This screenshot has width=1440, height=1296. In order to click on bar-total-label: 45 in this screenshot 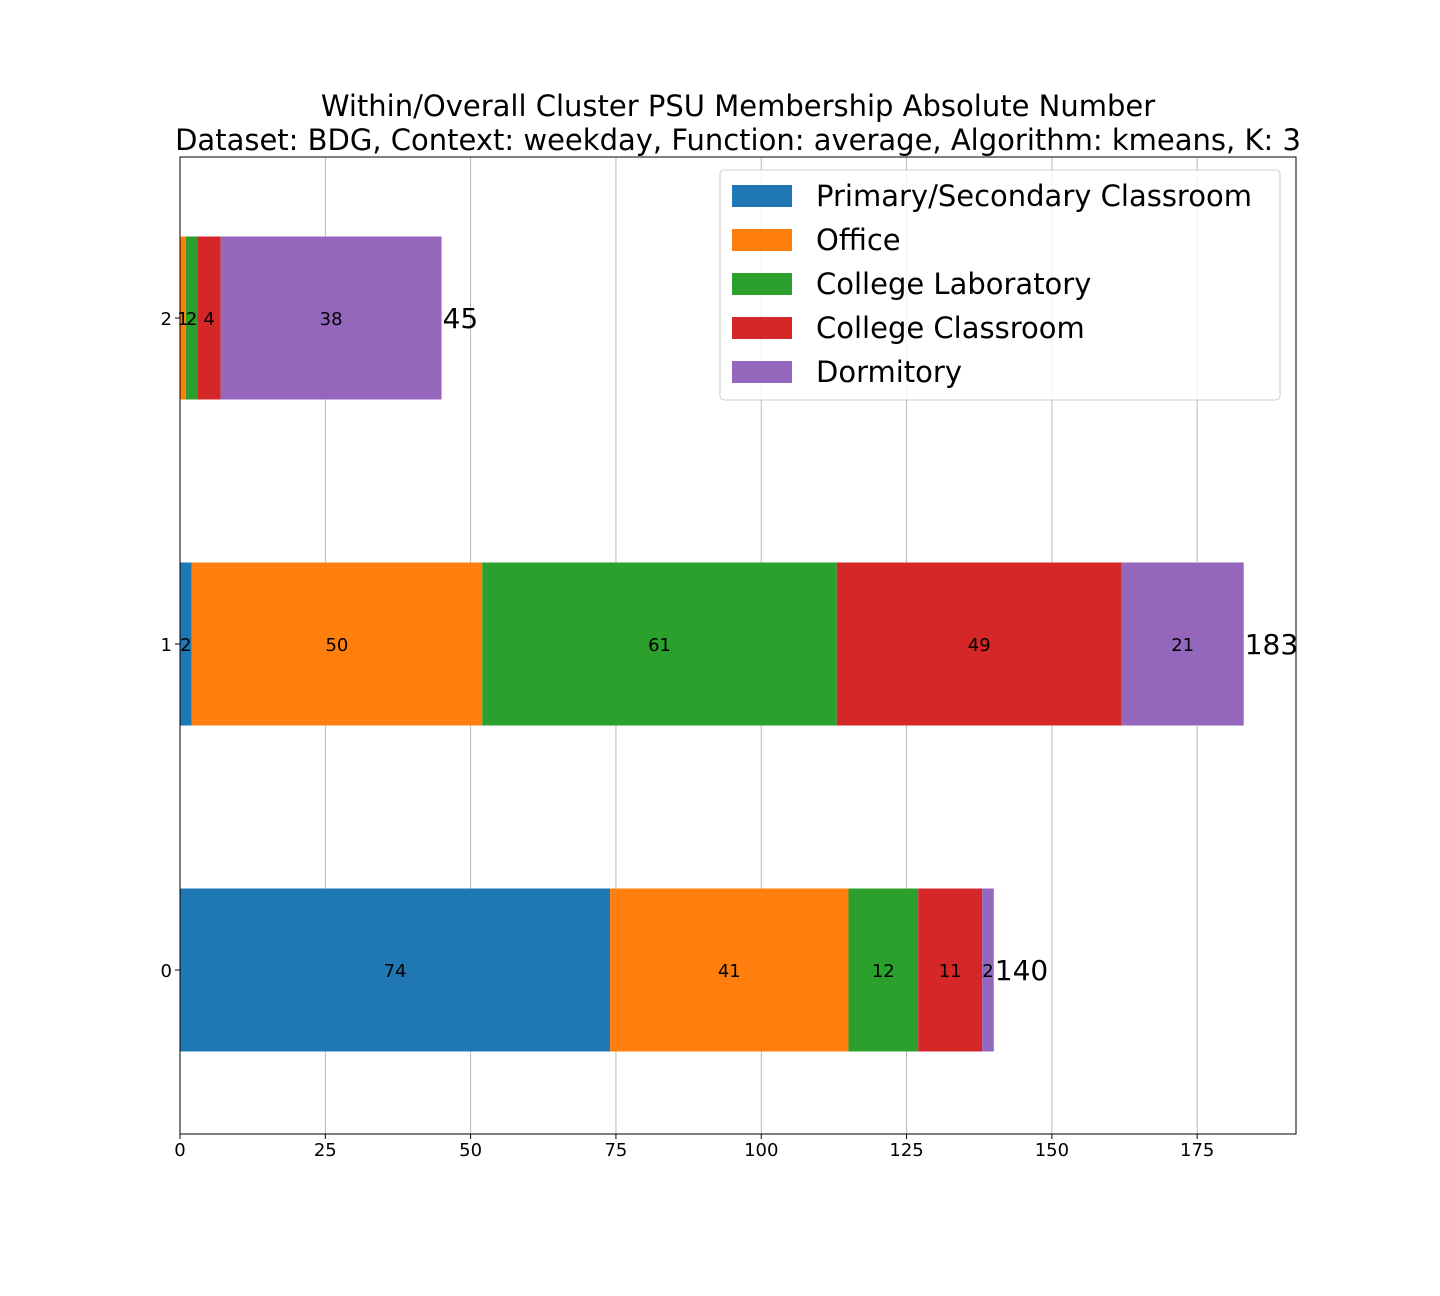, I will do `click(461, 318)`.